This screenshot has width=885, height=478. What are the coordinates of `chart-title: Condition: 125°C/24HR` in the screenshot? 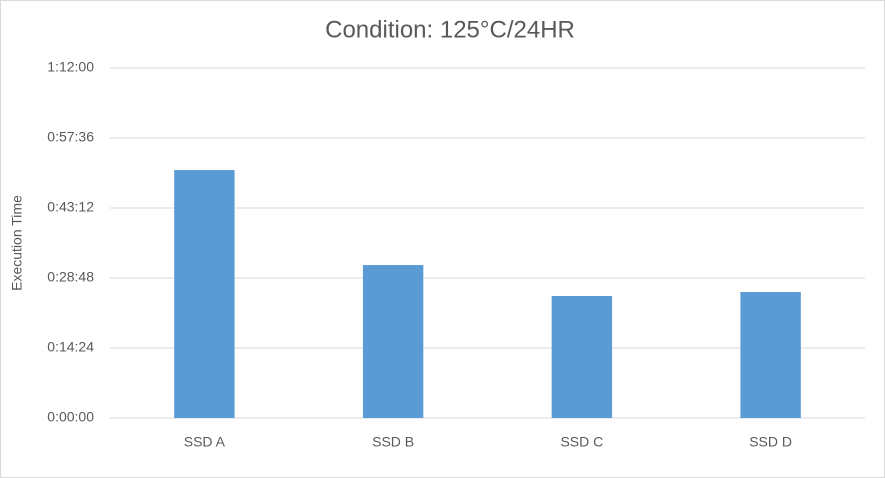 It's located at (450, 29).